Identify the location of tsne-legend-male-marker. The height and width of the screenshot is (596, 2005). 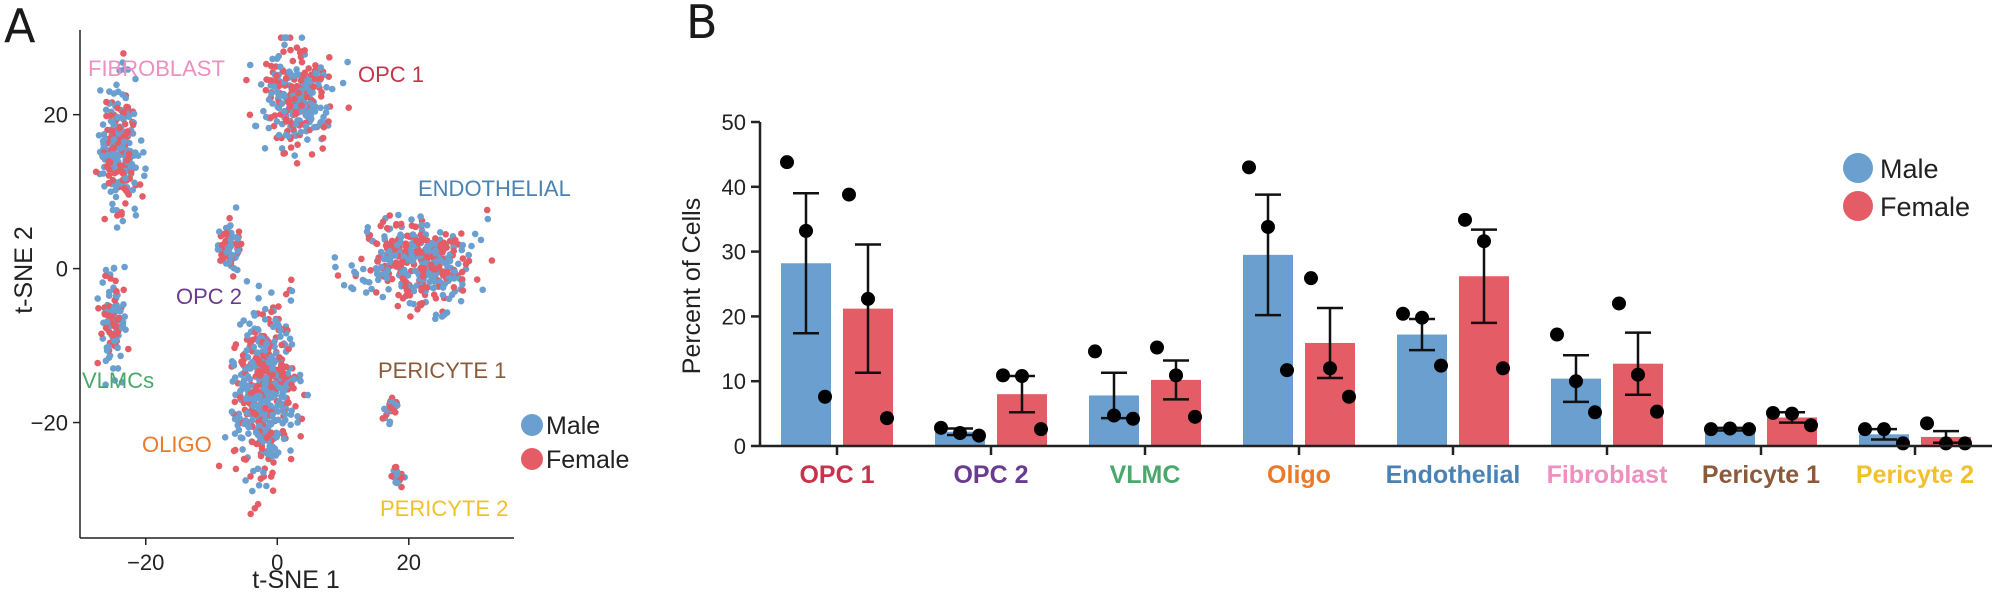
(532, 425).